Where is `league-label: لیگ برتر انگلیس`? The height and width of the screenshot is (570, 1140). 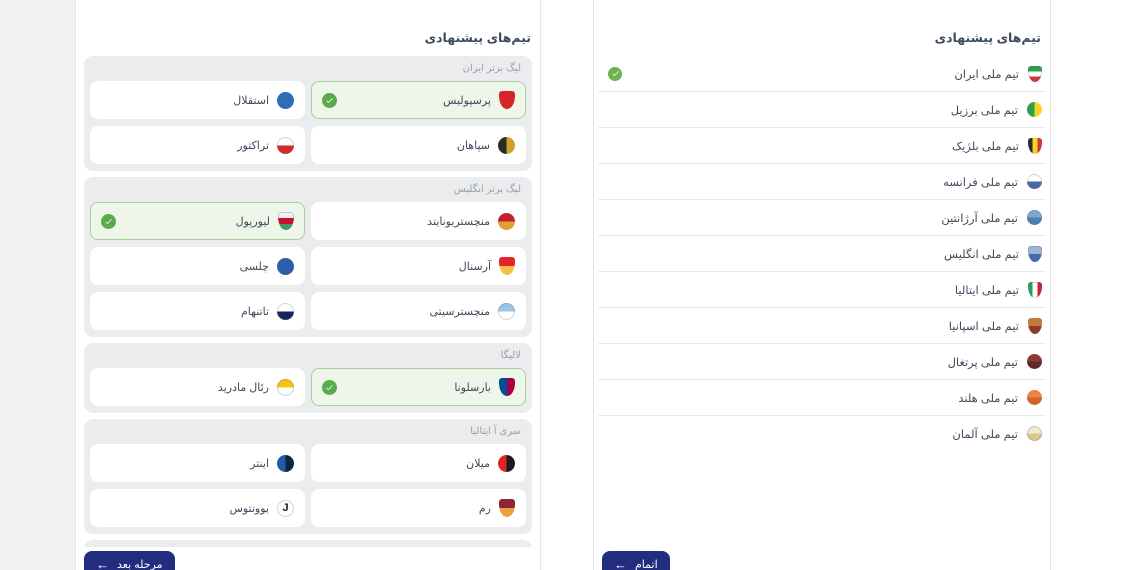 league-label: لیگ برتر انگلیس is located at coordinates (487, 189).